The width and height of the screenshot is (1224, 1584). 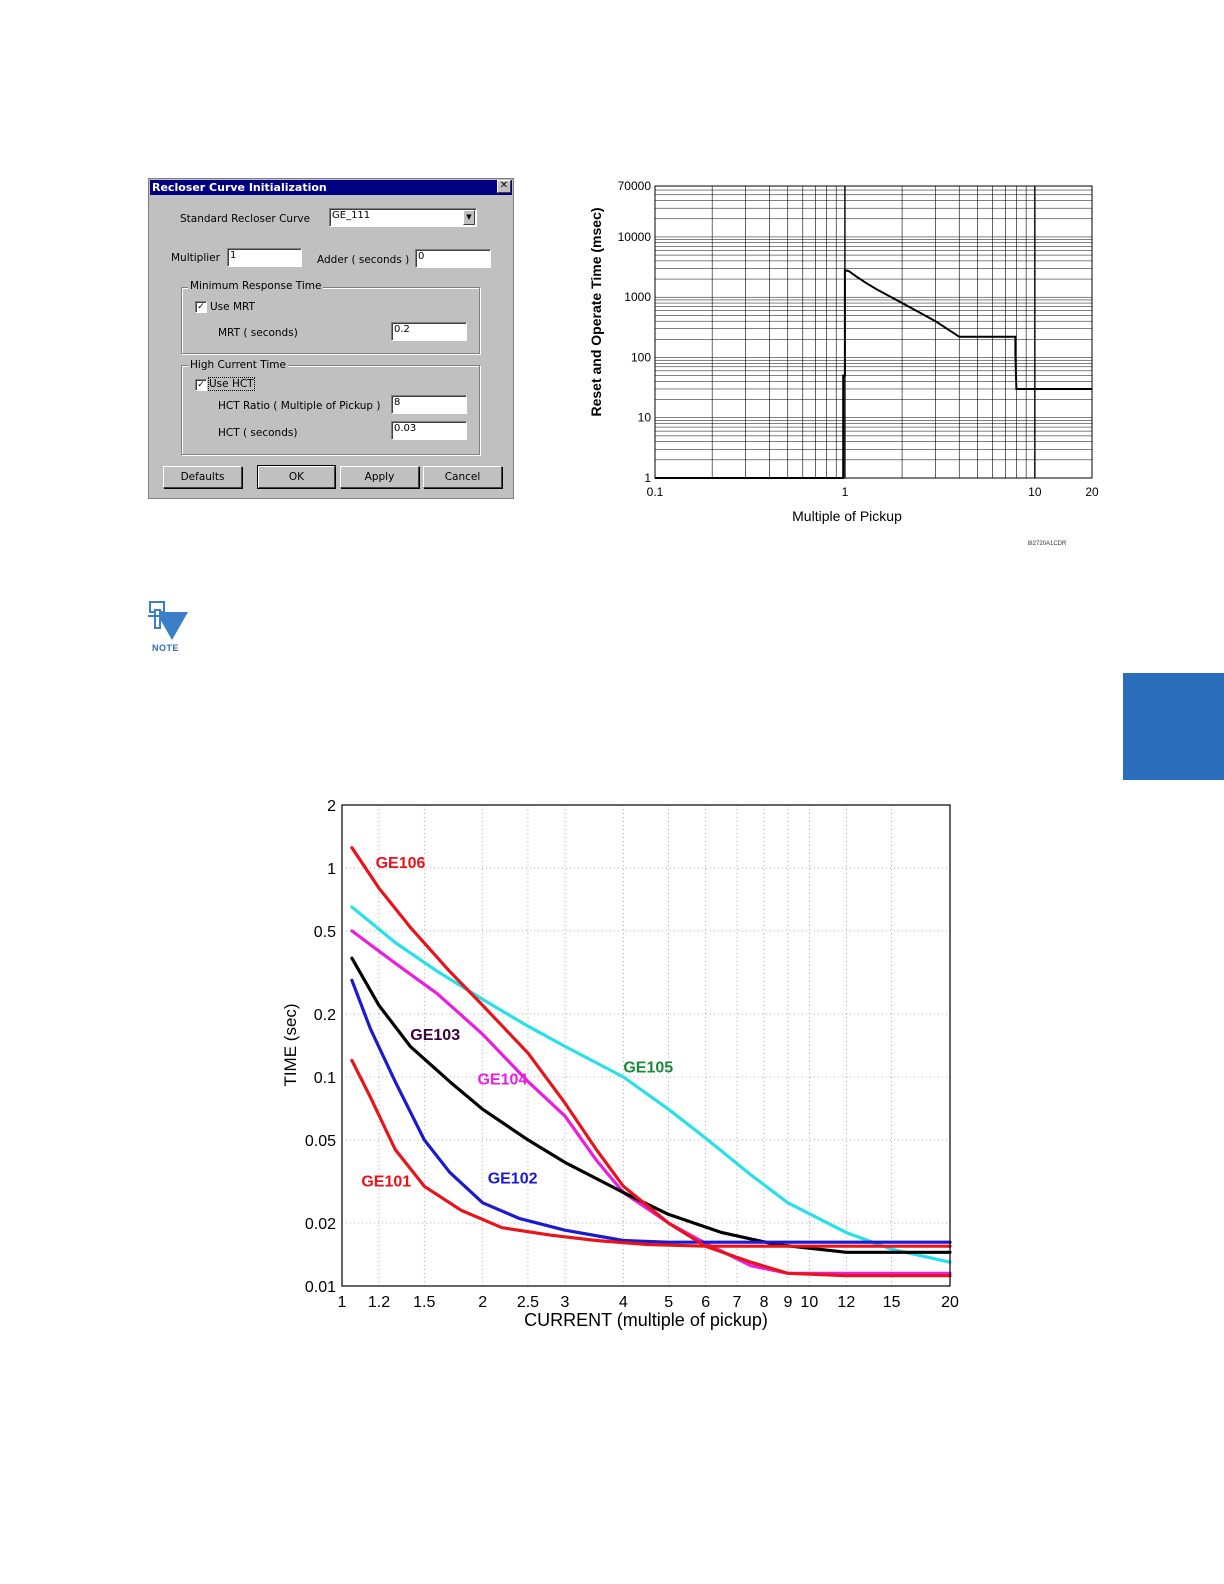 What do you see at coordinates (231, 384) in the screenshot?
I see `use-hct-label: Use HCT` at bounding box center [231, 384].